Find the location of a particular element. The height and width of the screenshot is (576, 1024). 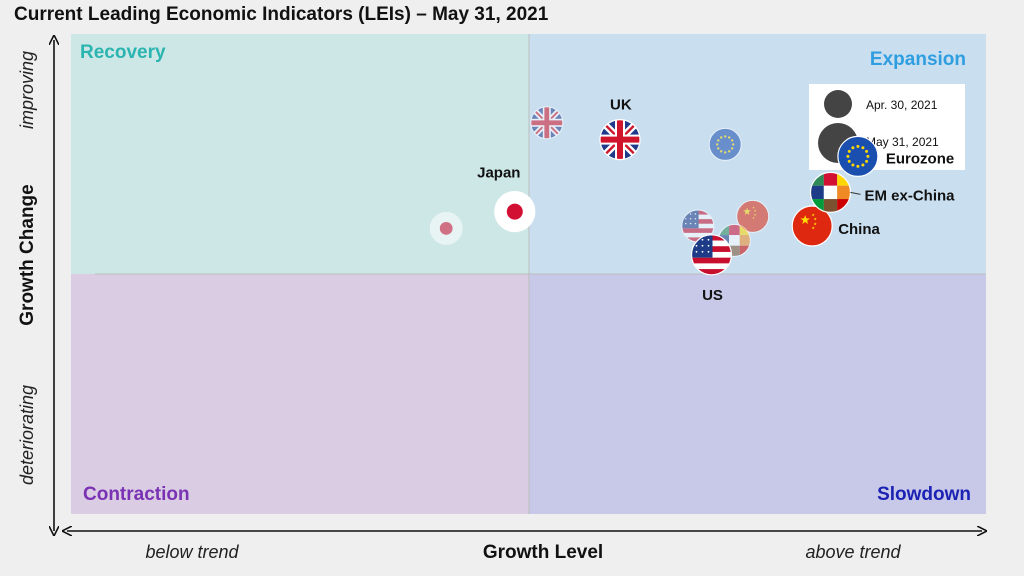

quadrant-label-contraction: Contraction is located at coordinates (136, 494).